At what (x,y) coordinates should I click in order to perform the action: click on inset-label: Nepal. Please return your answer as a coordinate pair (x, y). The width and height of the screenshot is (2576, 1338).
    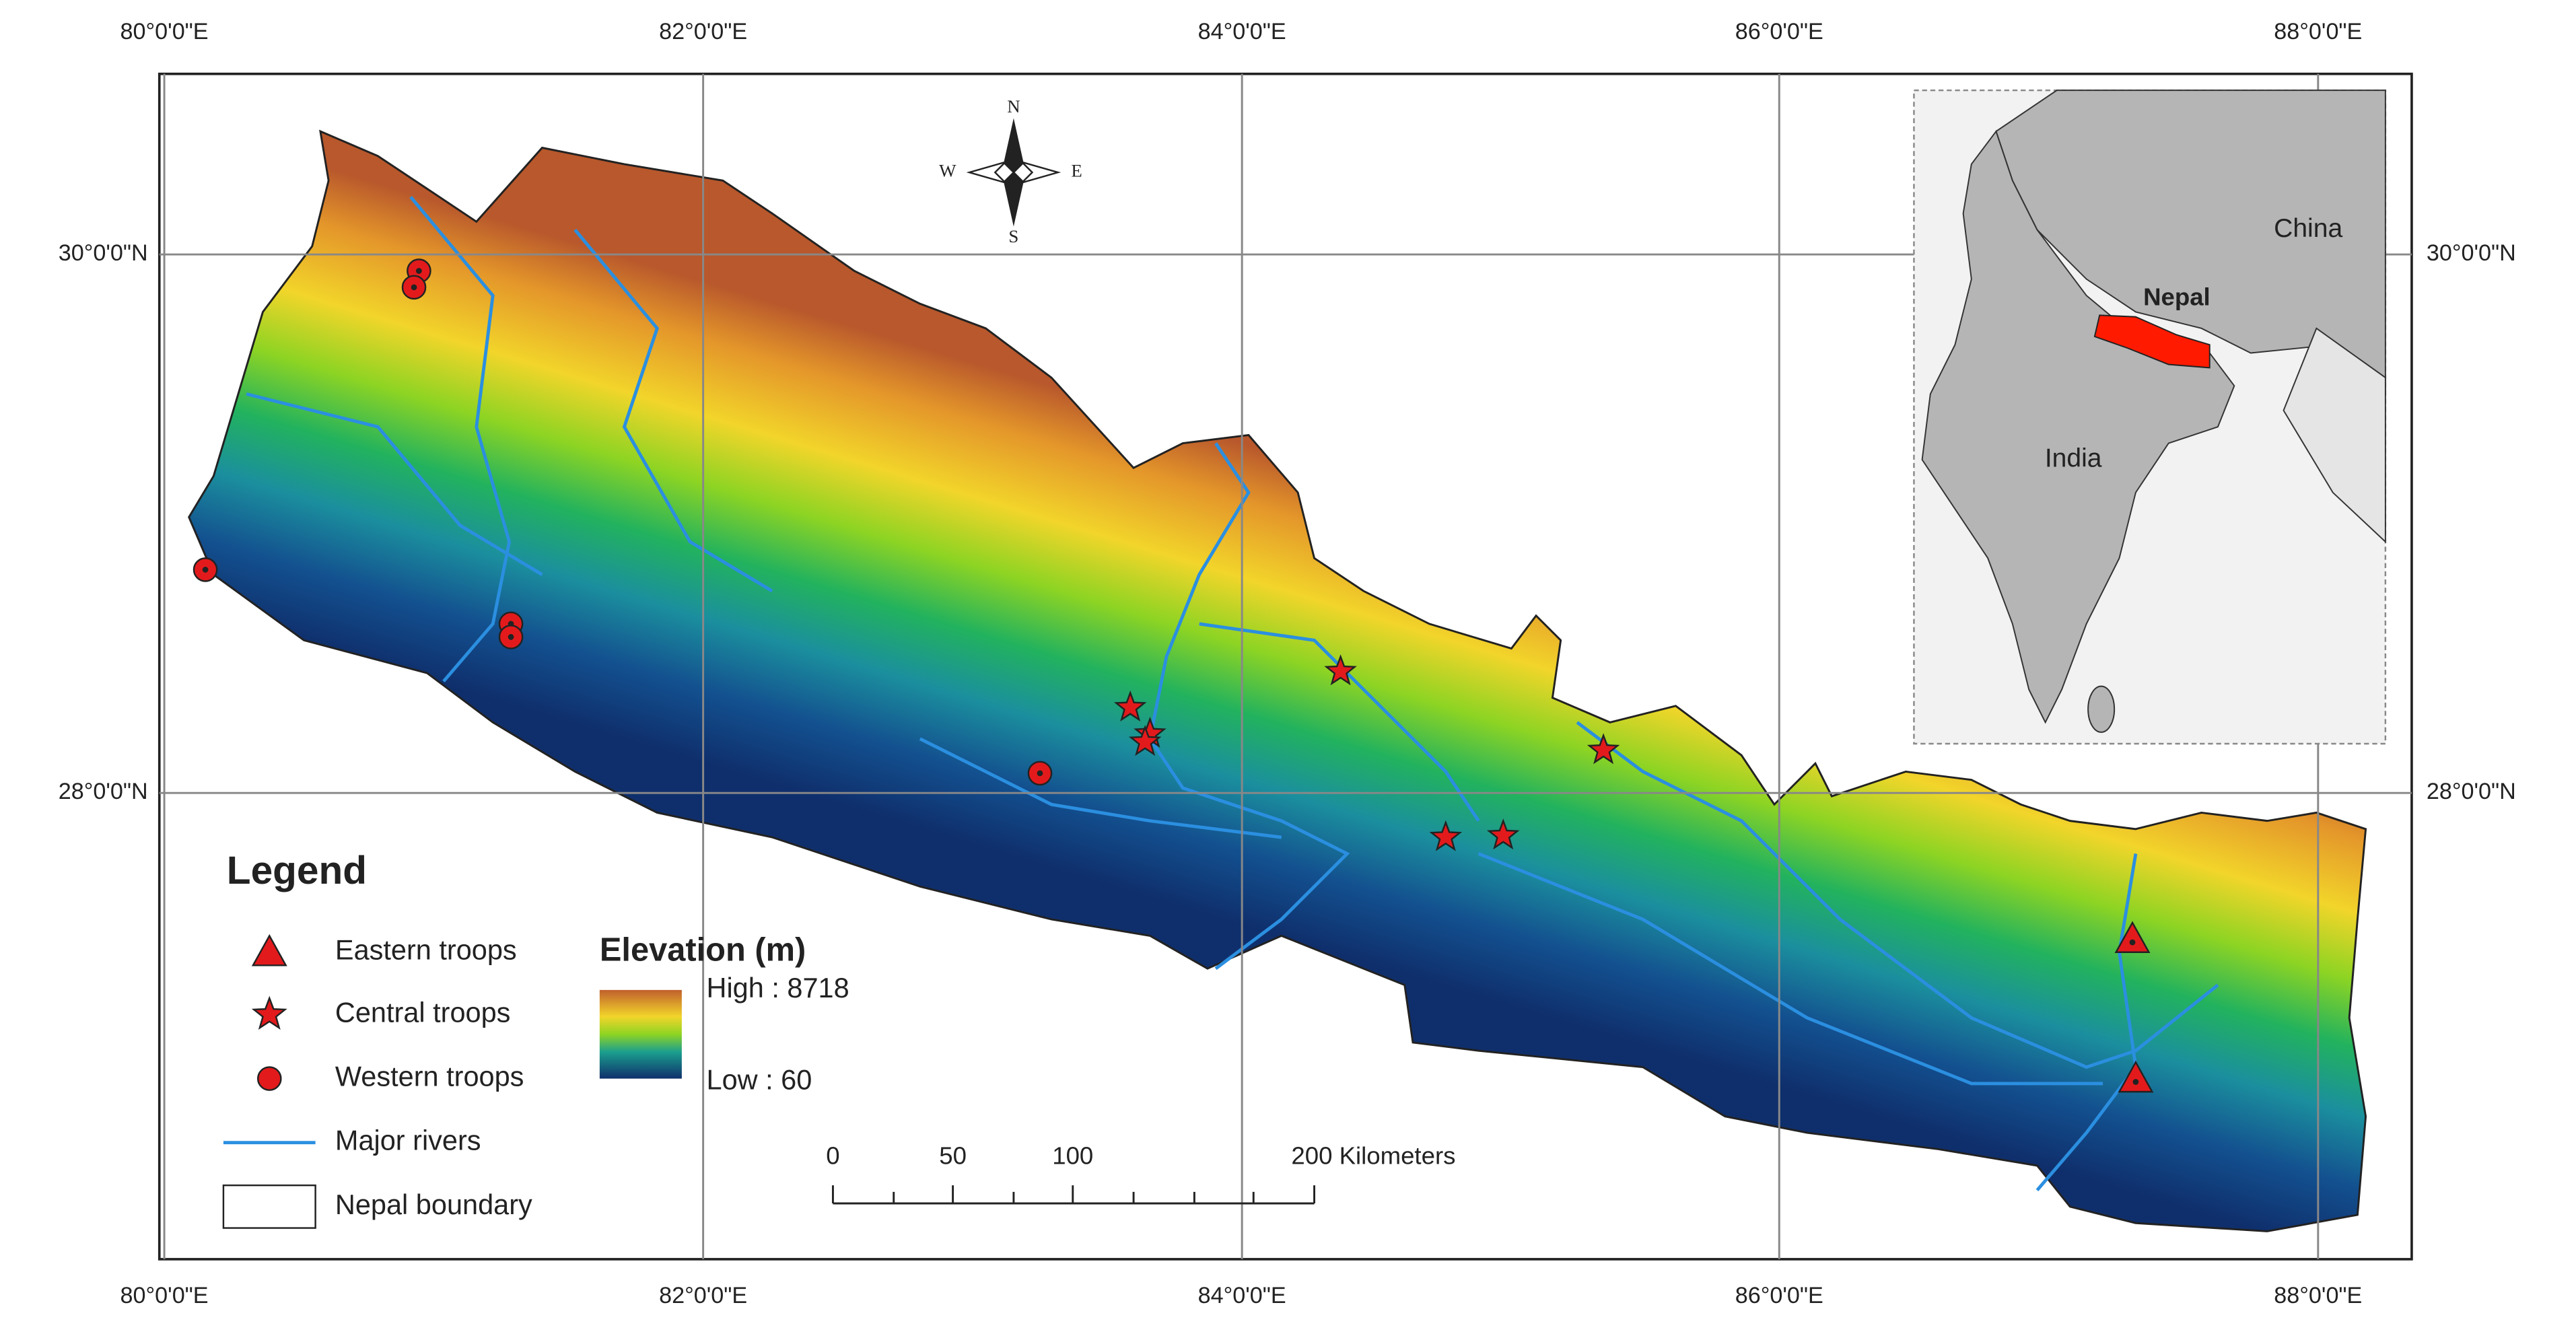
    Looking at the image, I should click on (2177, 297).